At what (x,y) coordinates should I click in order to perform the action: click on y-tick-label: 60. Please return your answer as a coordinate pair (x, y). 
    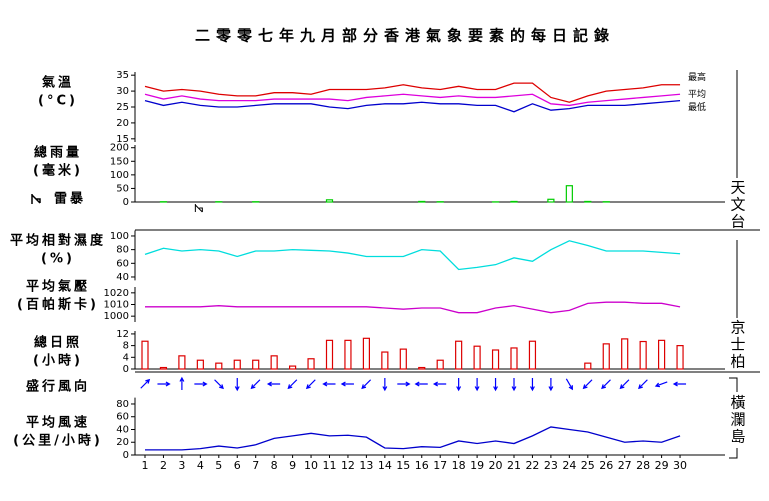
    Looking at the image, I should click on (122, 263).